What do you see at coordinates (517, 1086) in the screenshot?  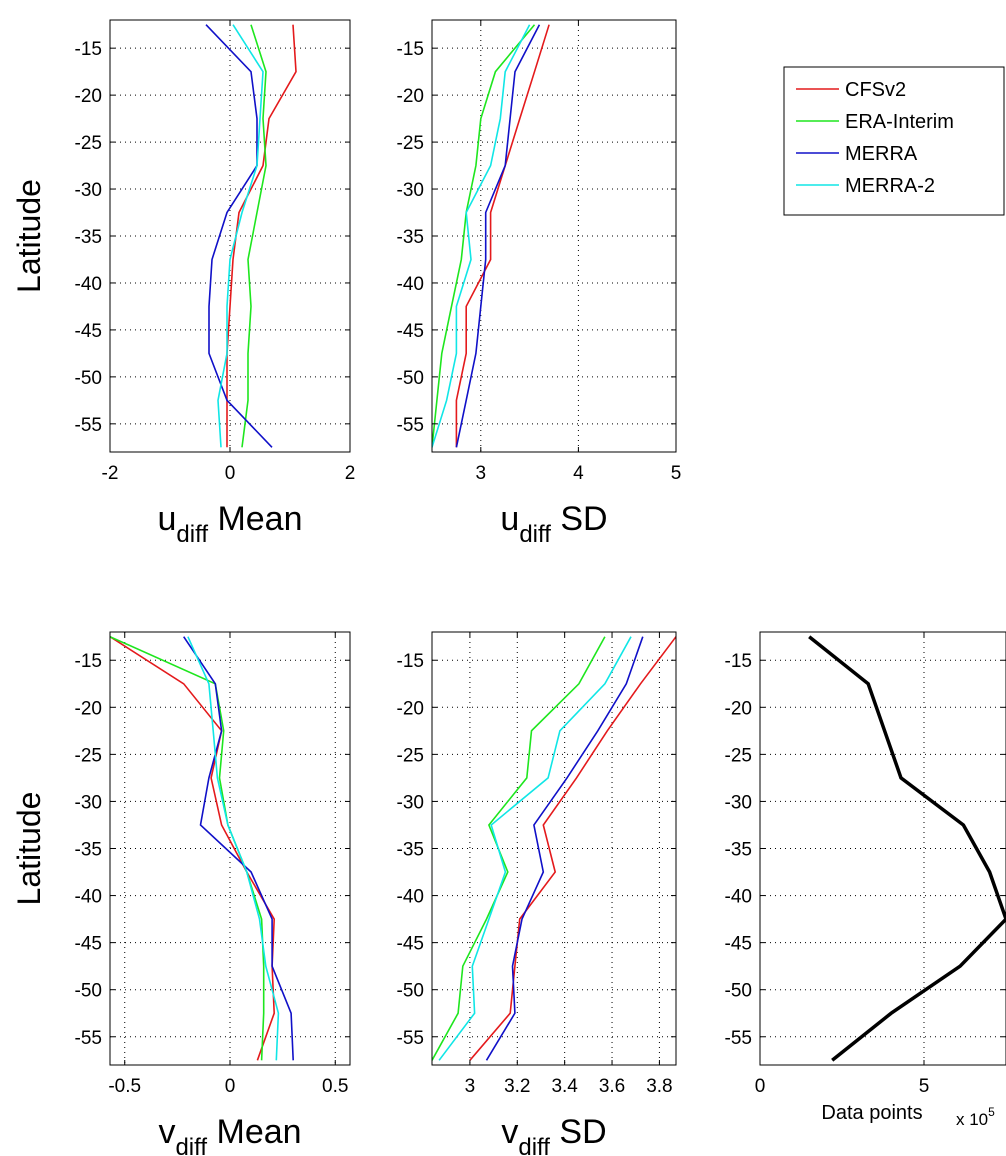 I see `x-tick-label: 3.2` at bounding box center [517, 1086].